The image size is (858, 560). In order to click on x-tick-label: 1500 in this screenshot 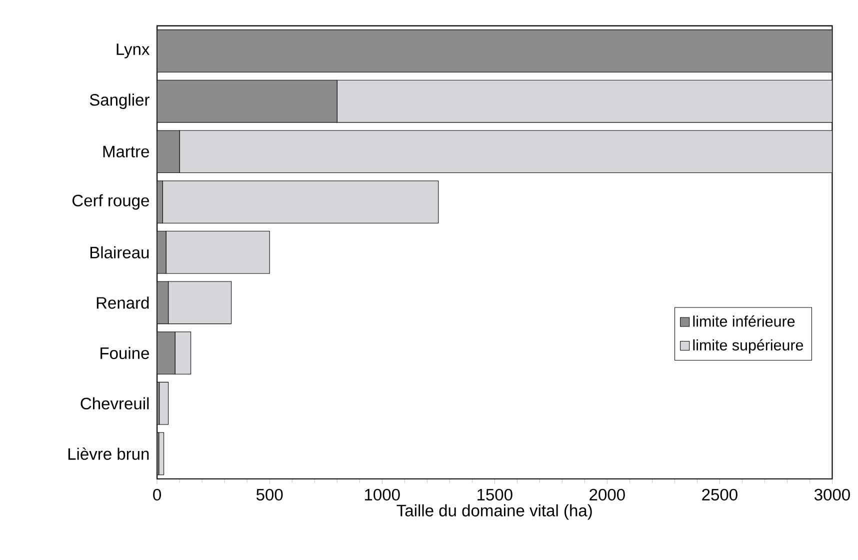, I will do `click(495, 494)`.